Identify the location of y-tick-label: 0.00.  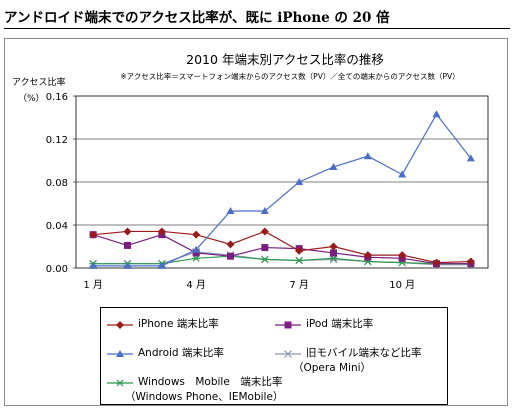
(57, 269).